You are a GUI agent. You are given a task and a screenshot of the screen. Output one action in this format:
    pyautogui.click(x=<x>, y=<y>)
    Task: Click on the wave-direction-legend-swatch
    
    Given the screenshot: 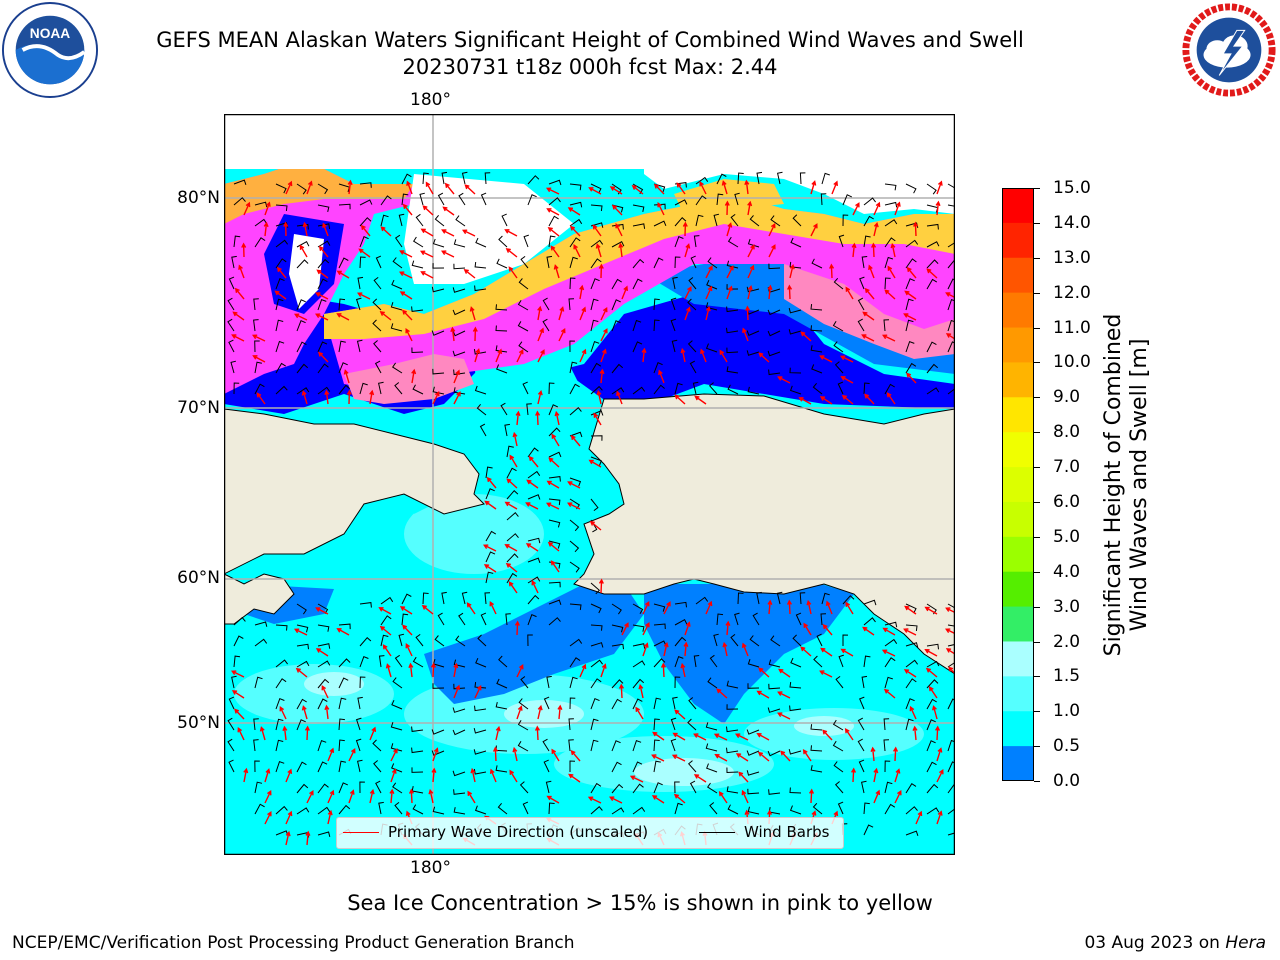 What is the action you would take?
    pyautogui.click(x=361, y=832)
    